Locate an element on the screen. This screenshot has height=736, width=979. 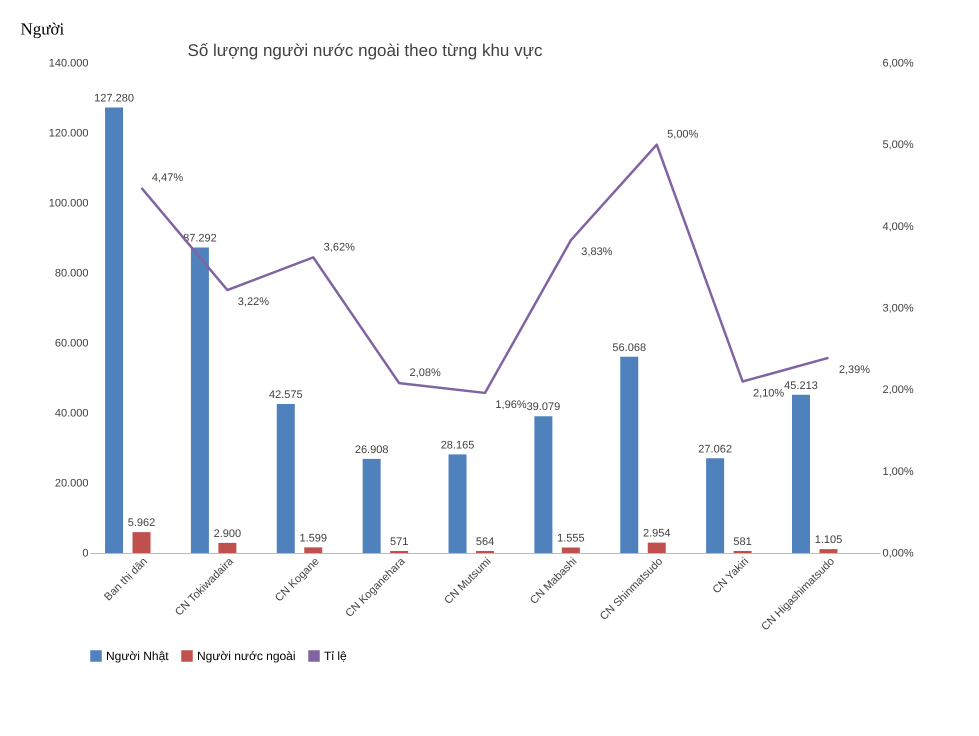
chart-title: Số lượng người nước ngoài theo từng khu vực is located at coordinates (365, 50).